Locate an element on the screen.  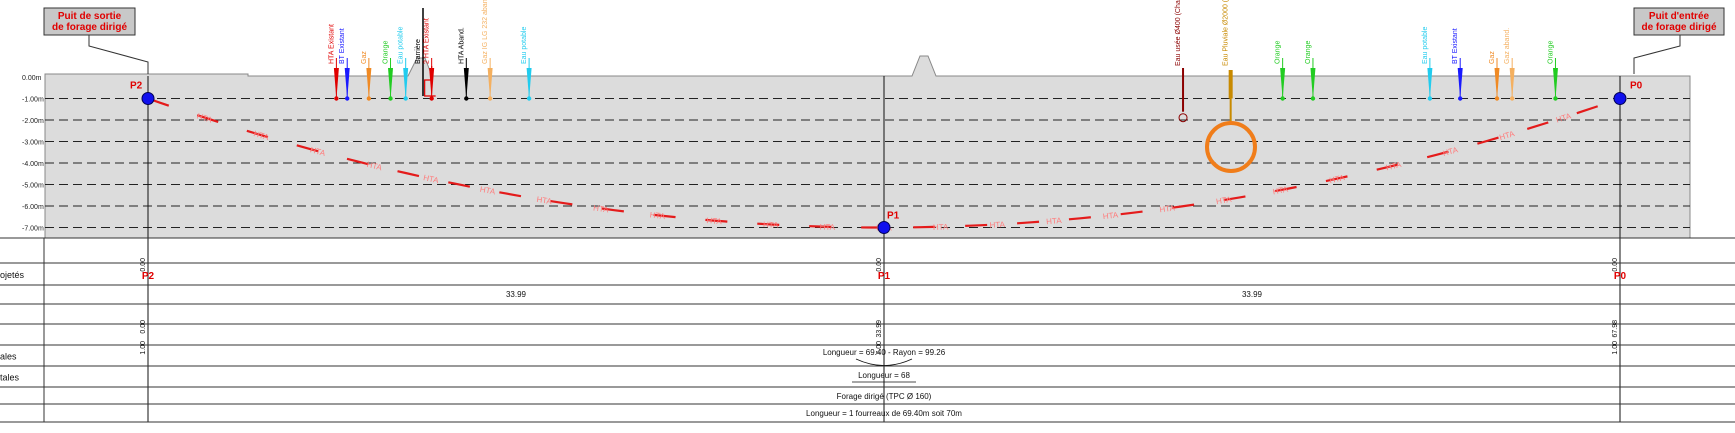
hta-connector is located at coordinates (430, 81).